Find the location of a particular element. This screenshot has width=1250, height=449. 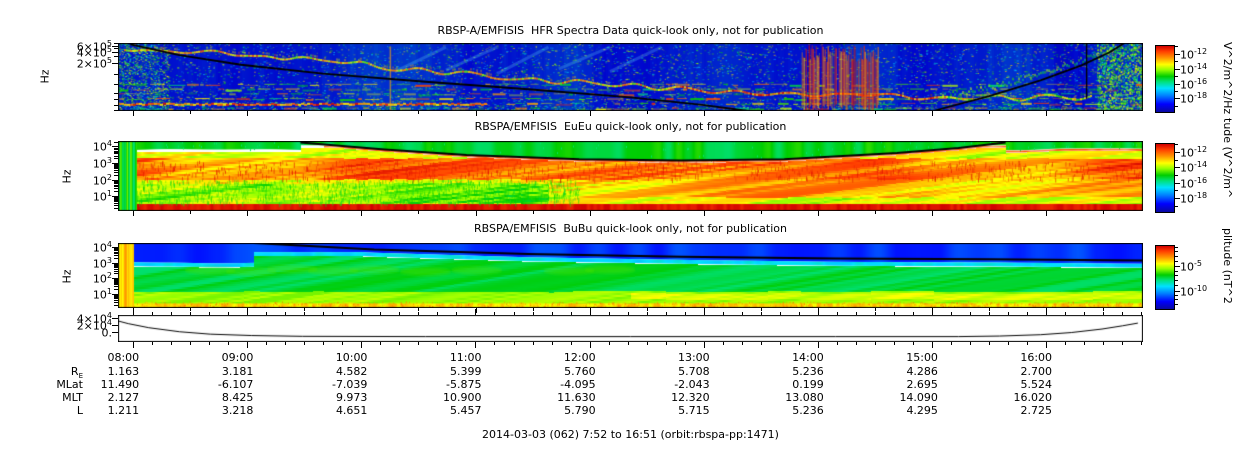

time-label: 13:00 is located at coordinates (693, 357).